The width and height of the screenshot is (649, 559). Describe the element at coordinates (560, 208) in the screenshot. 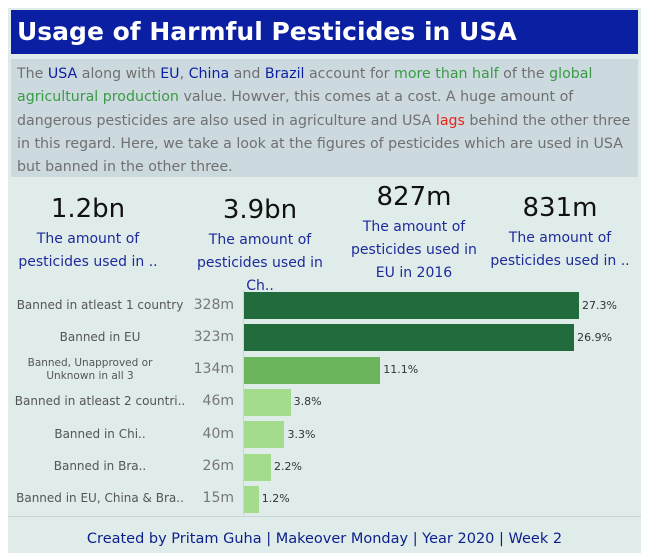

I see `kpi-value: 831m` at that location.